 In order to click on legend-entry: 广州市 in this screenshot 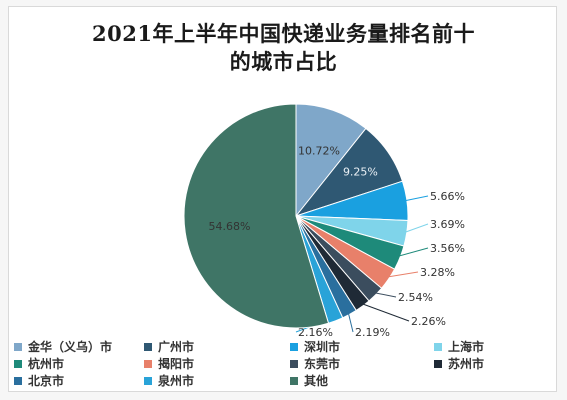, I will do `click(169, 346)`.